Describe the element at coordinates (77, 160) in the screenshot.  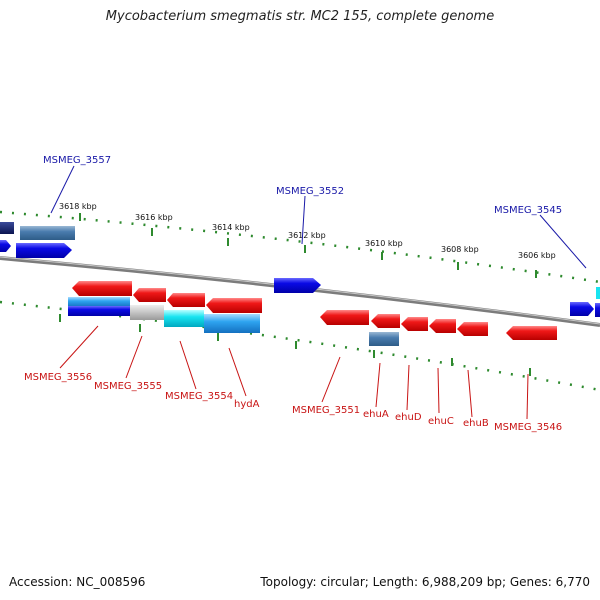
I see `label-MSMEG_3557: MSMEG_3557` at that location.